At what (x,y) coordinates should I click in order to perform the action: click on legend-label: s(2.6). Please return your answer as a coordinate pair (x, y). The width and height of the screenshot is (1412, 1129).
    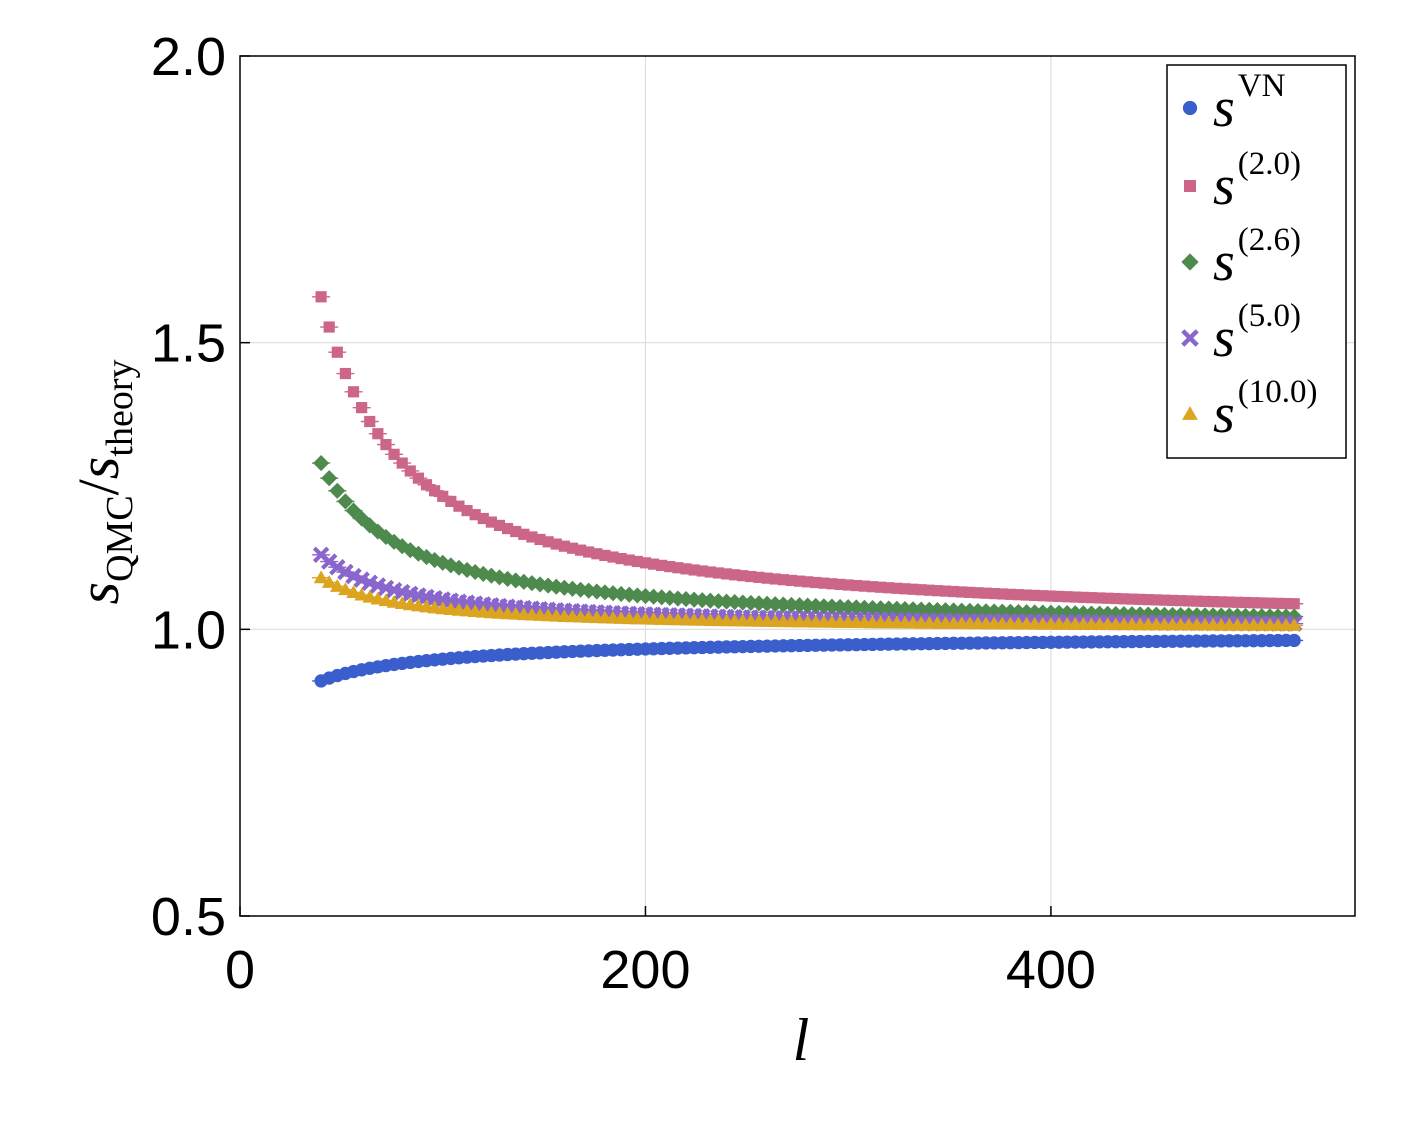
    Looking at the image, I should click on (1257, 257).